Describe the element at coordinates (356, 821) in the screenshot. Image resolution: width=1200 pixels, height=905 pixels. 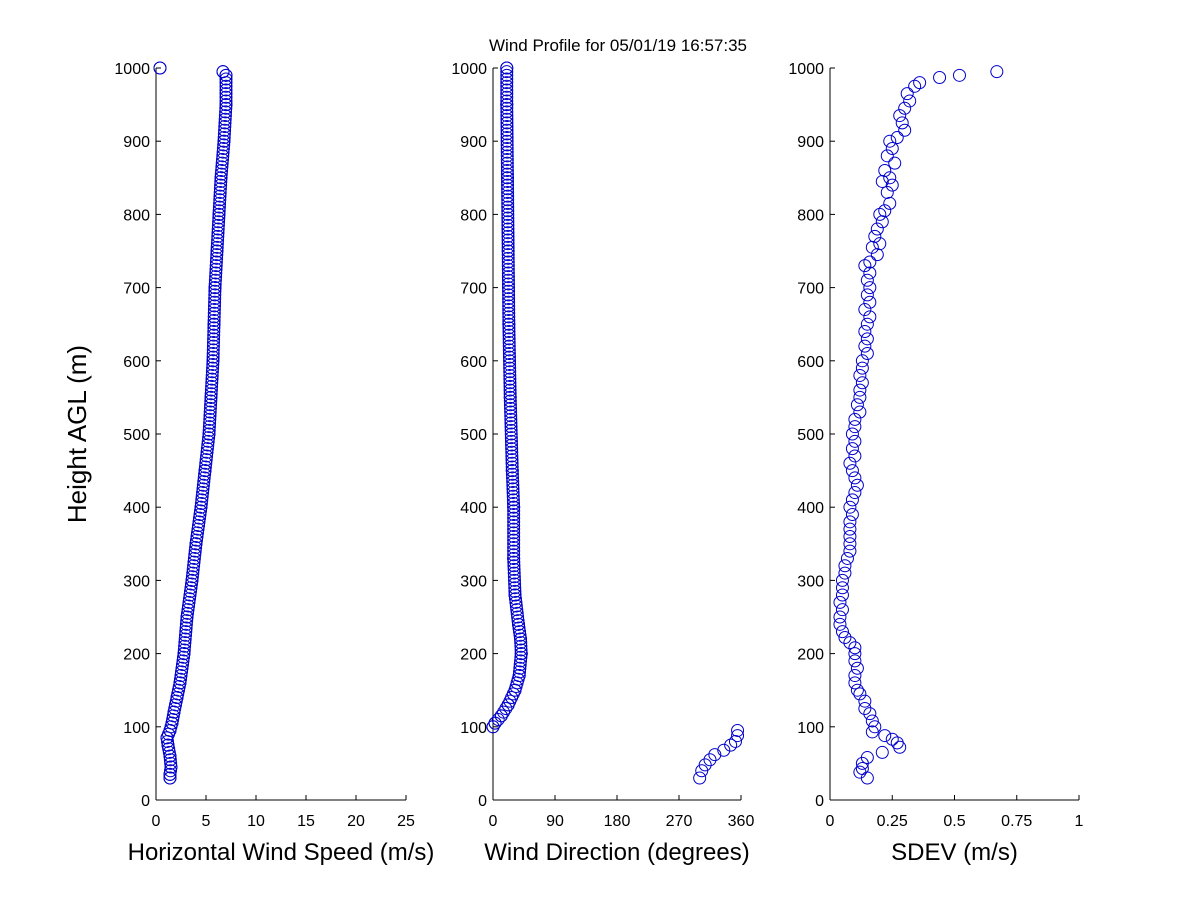
I see `x-tick-label: 20` at that location.